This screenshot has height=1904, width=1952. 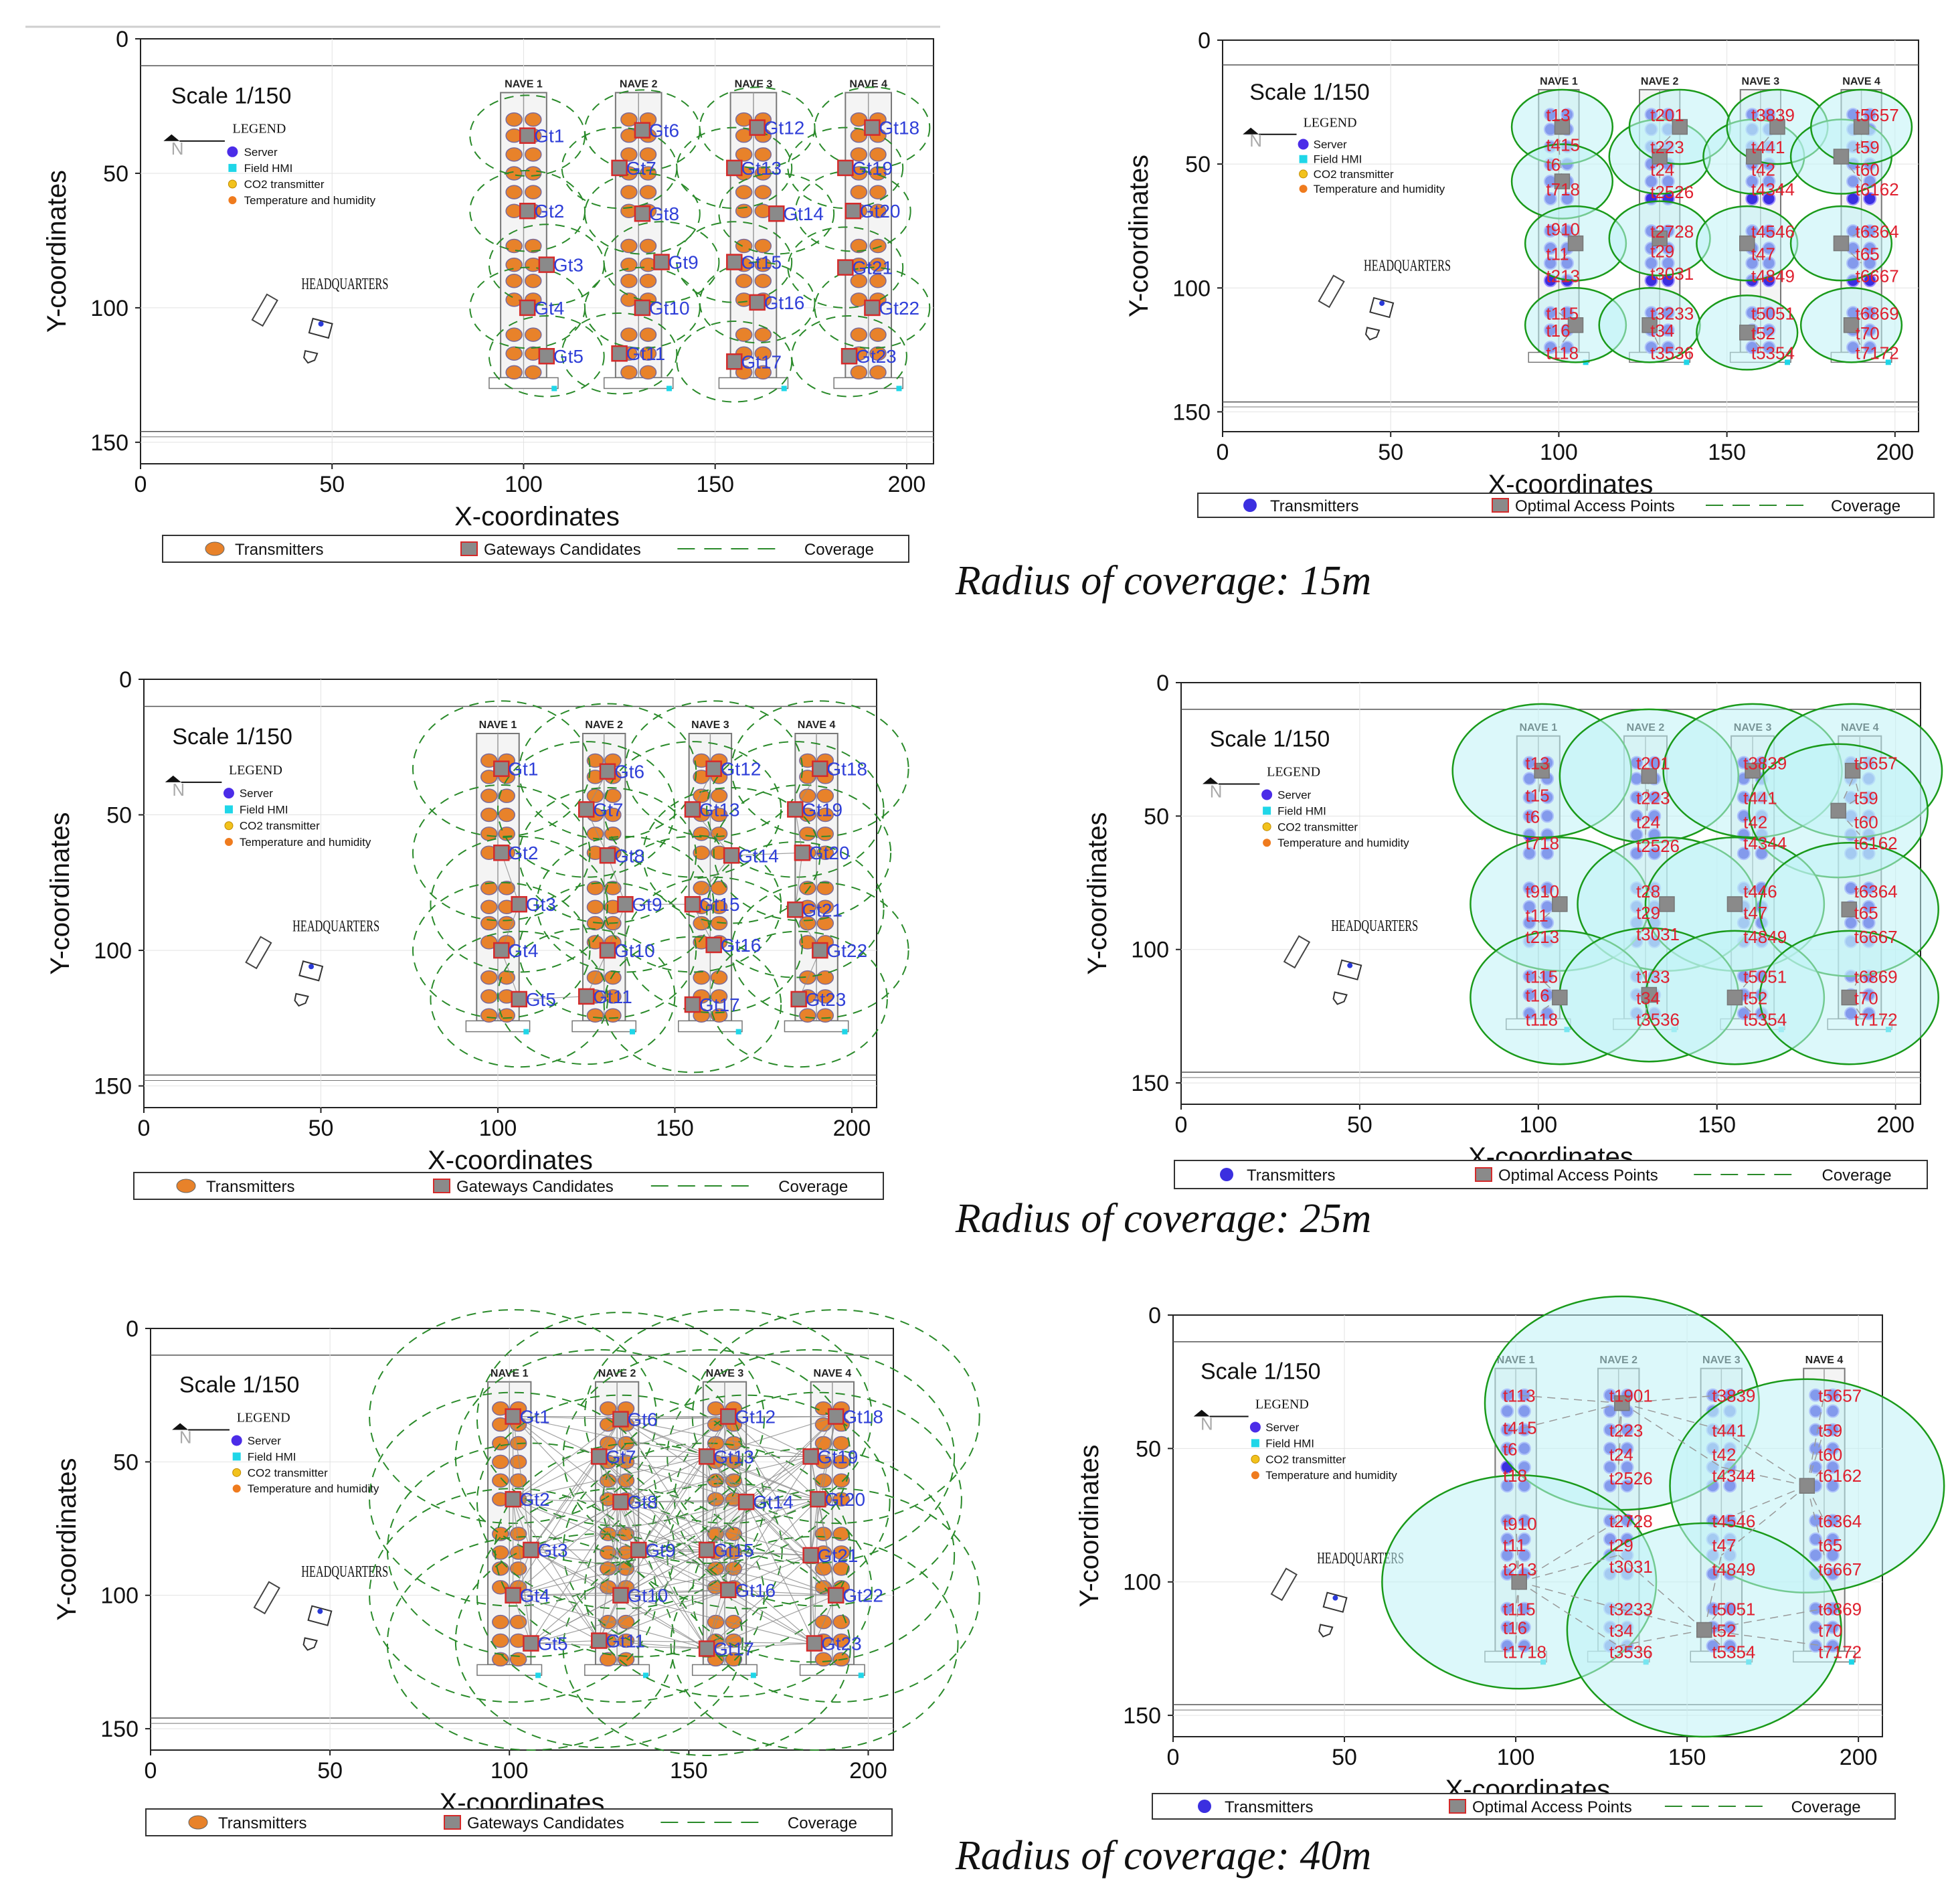 What do you see at coordinates (1729, 1430) in the screenshot?
I see `transmitter-label: t441` at bounding box center [1729, 1430].